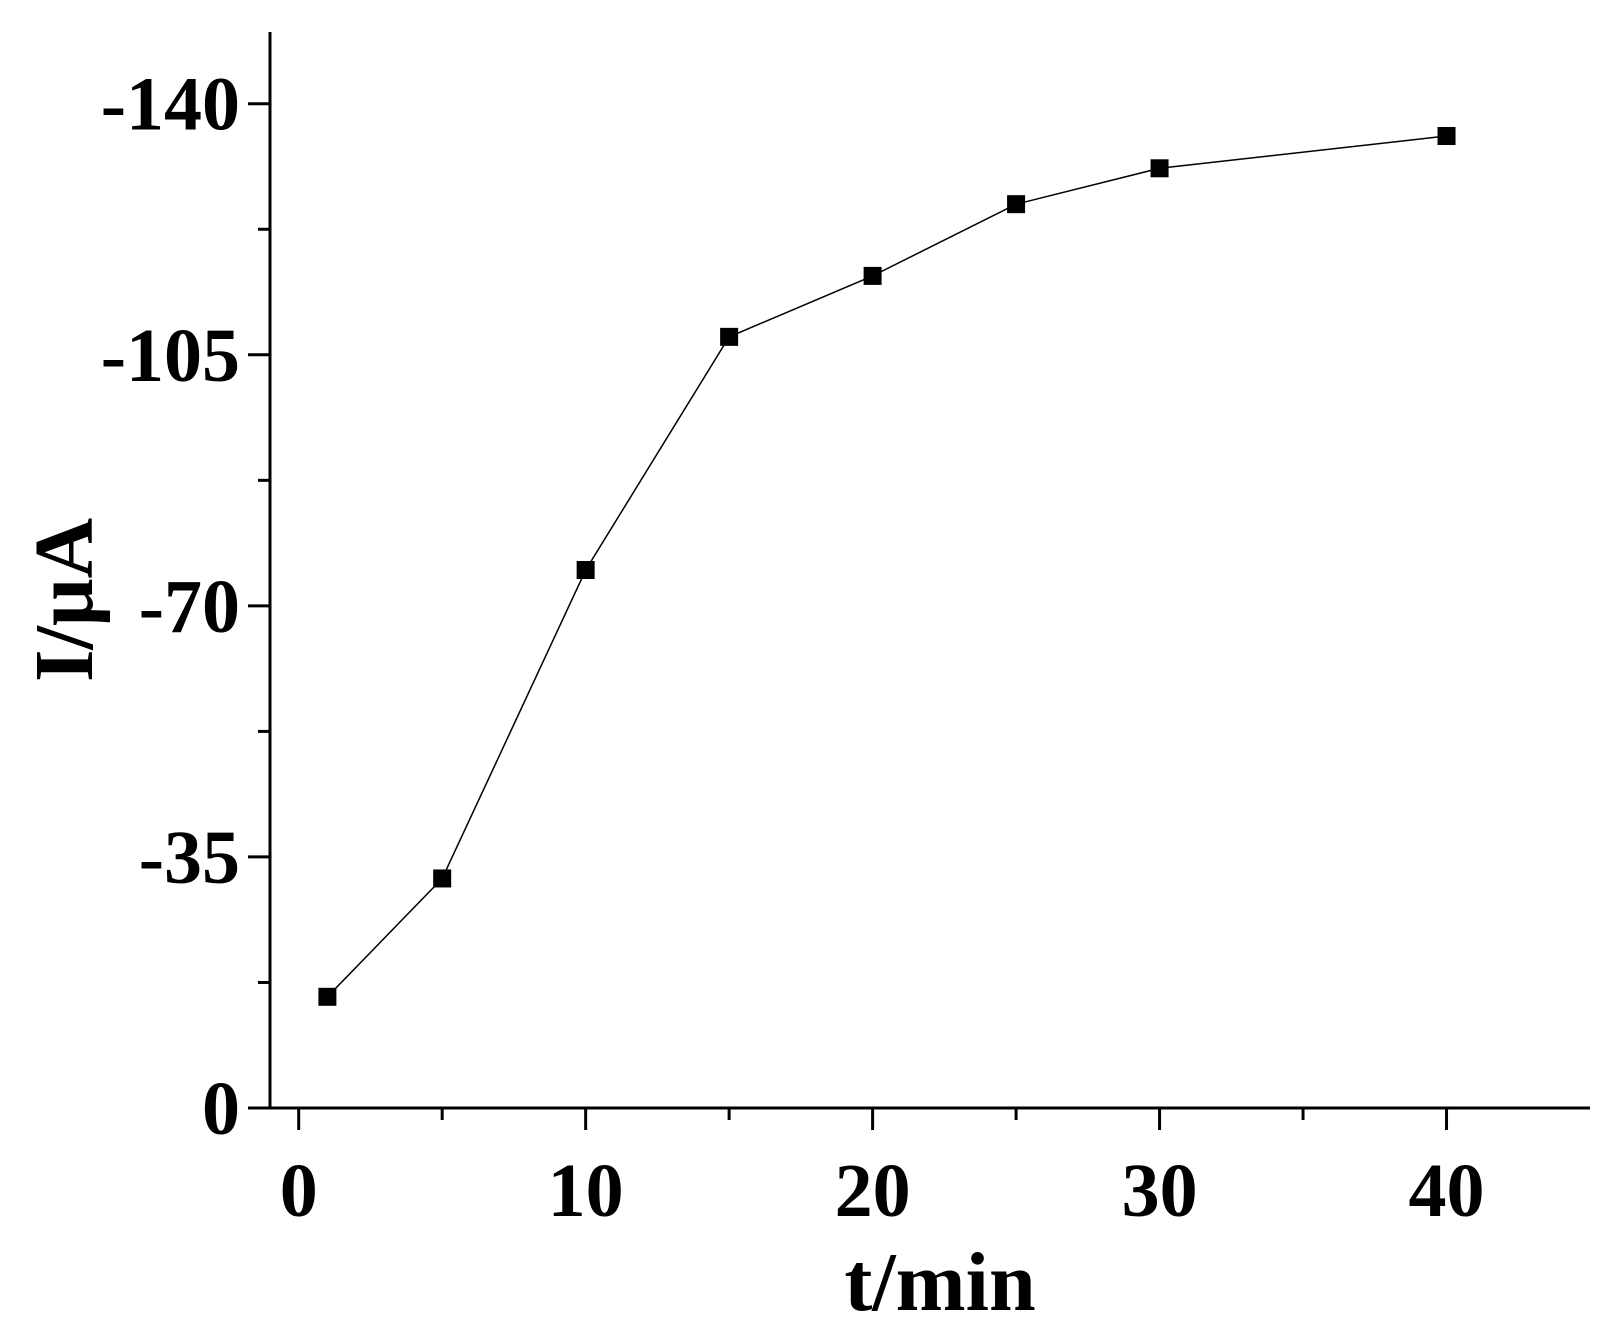  I want to click on x-tick-label: 30, so click(1160, 1191).